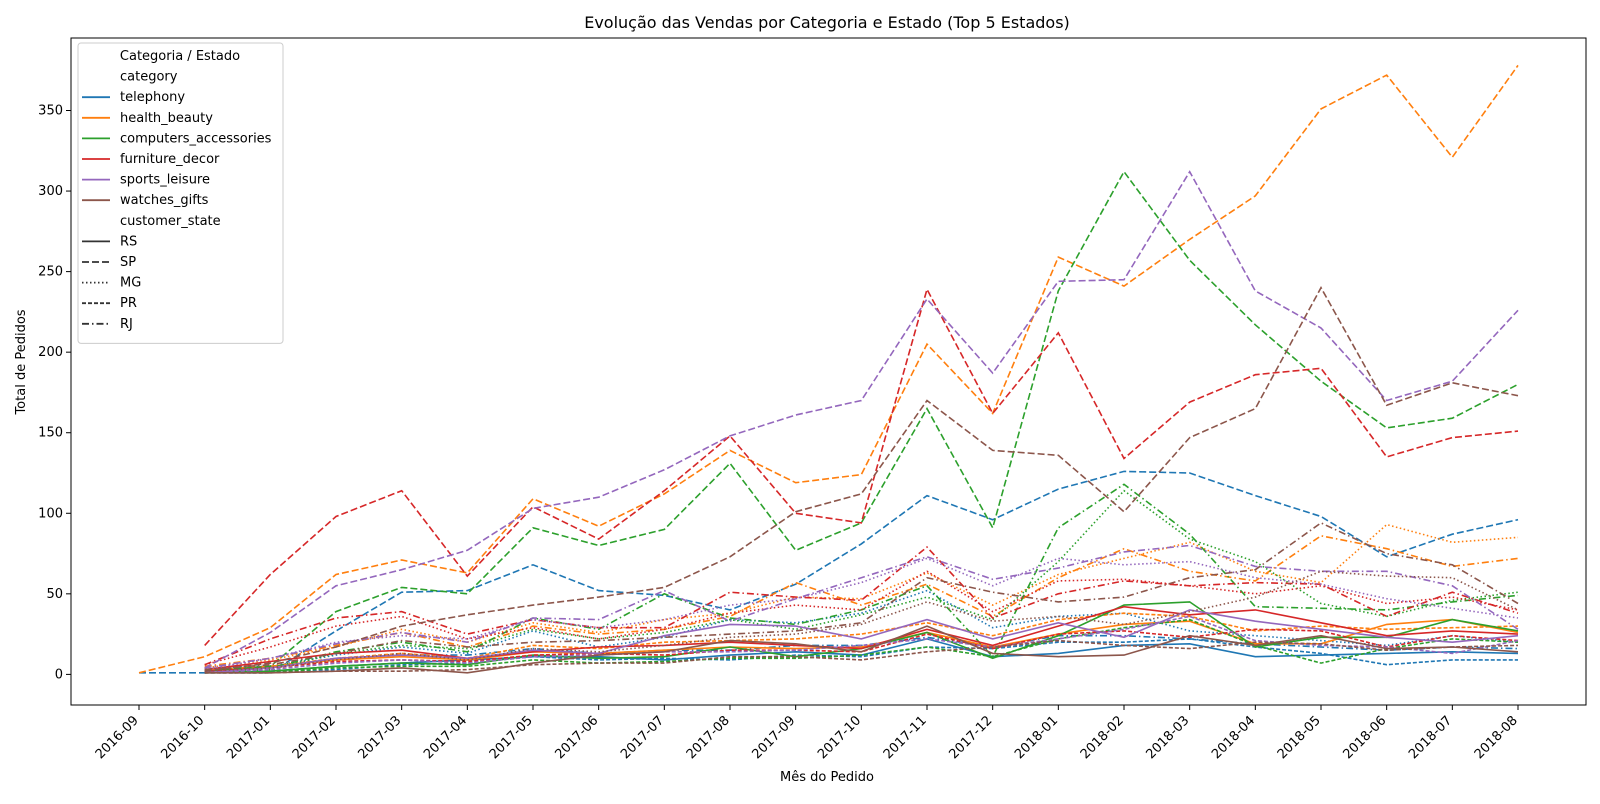 The image size is (1600, 804). Describe the element at coordinates (180, 56) in the screenshot. I see `legend-title: Categoria / Estado` at that location.